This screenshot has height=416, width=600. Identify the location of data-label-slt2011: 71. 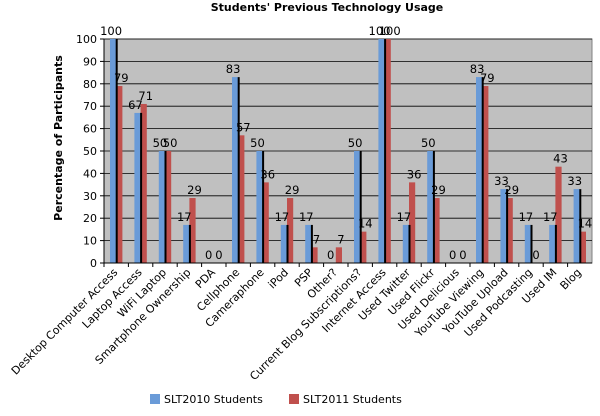
(145, 96).